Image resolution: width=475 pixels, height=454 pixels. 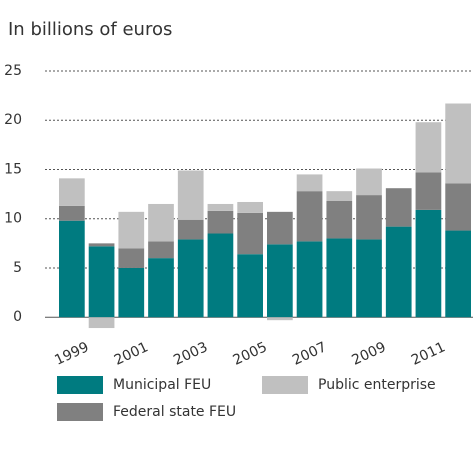 I want to click on y-tick-label: 25, so click(x=13, y=71).